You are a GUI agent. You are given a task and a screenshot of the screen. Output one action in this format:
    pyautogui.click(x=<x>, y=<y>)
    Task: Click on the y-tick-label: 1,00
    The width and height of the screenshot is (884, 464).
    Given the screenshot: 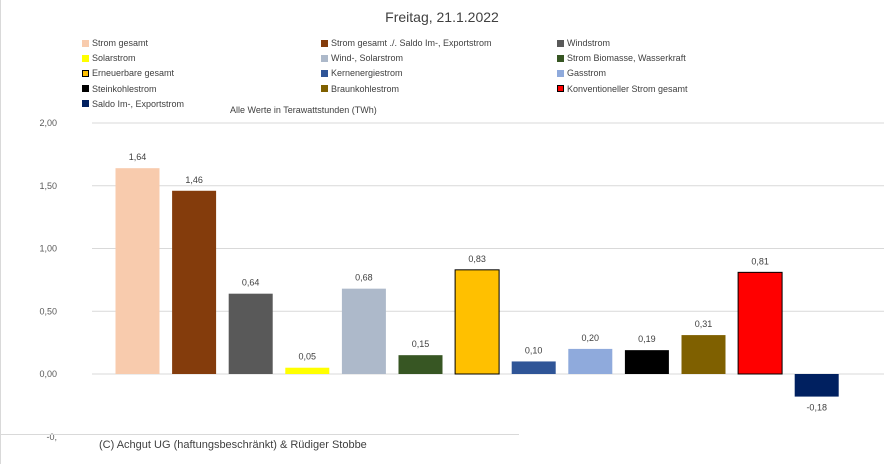 What is the action you would take?
    pyautogui.click(x=48, y=249)
    